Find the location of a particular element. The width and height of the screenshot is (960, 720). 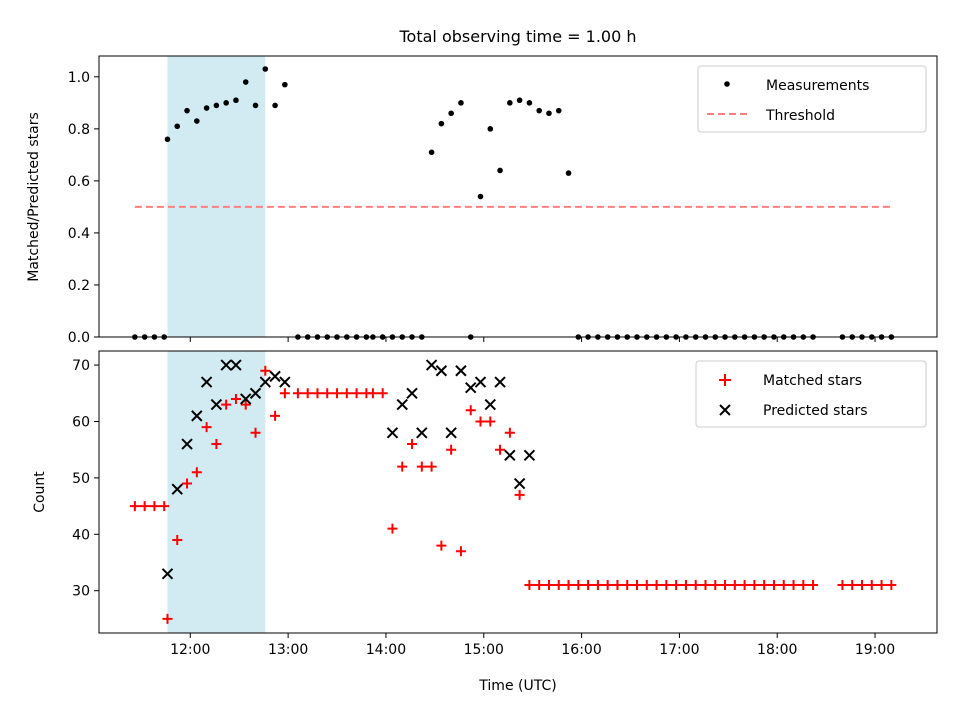

x-tick-label: 12:00 is located at coordinates (190, 650).